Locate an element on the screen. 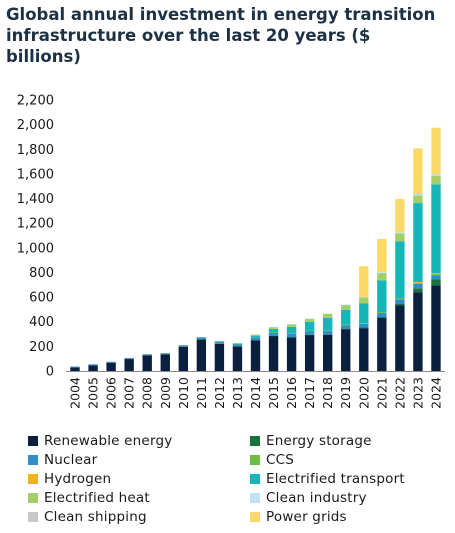 This screenshot has height=533, width=455. x-tick-label: 2010 is located at coordinates (183, 393).